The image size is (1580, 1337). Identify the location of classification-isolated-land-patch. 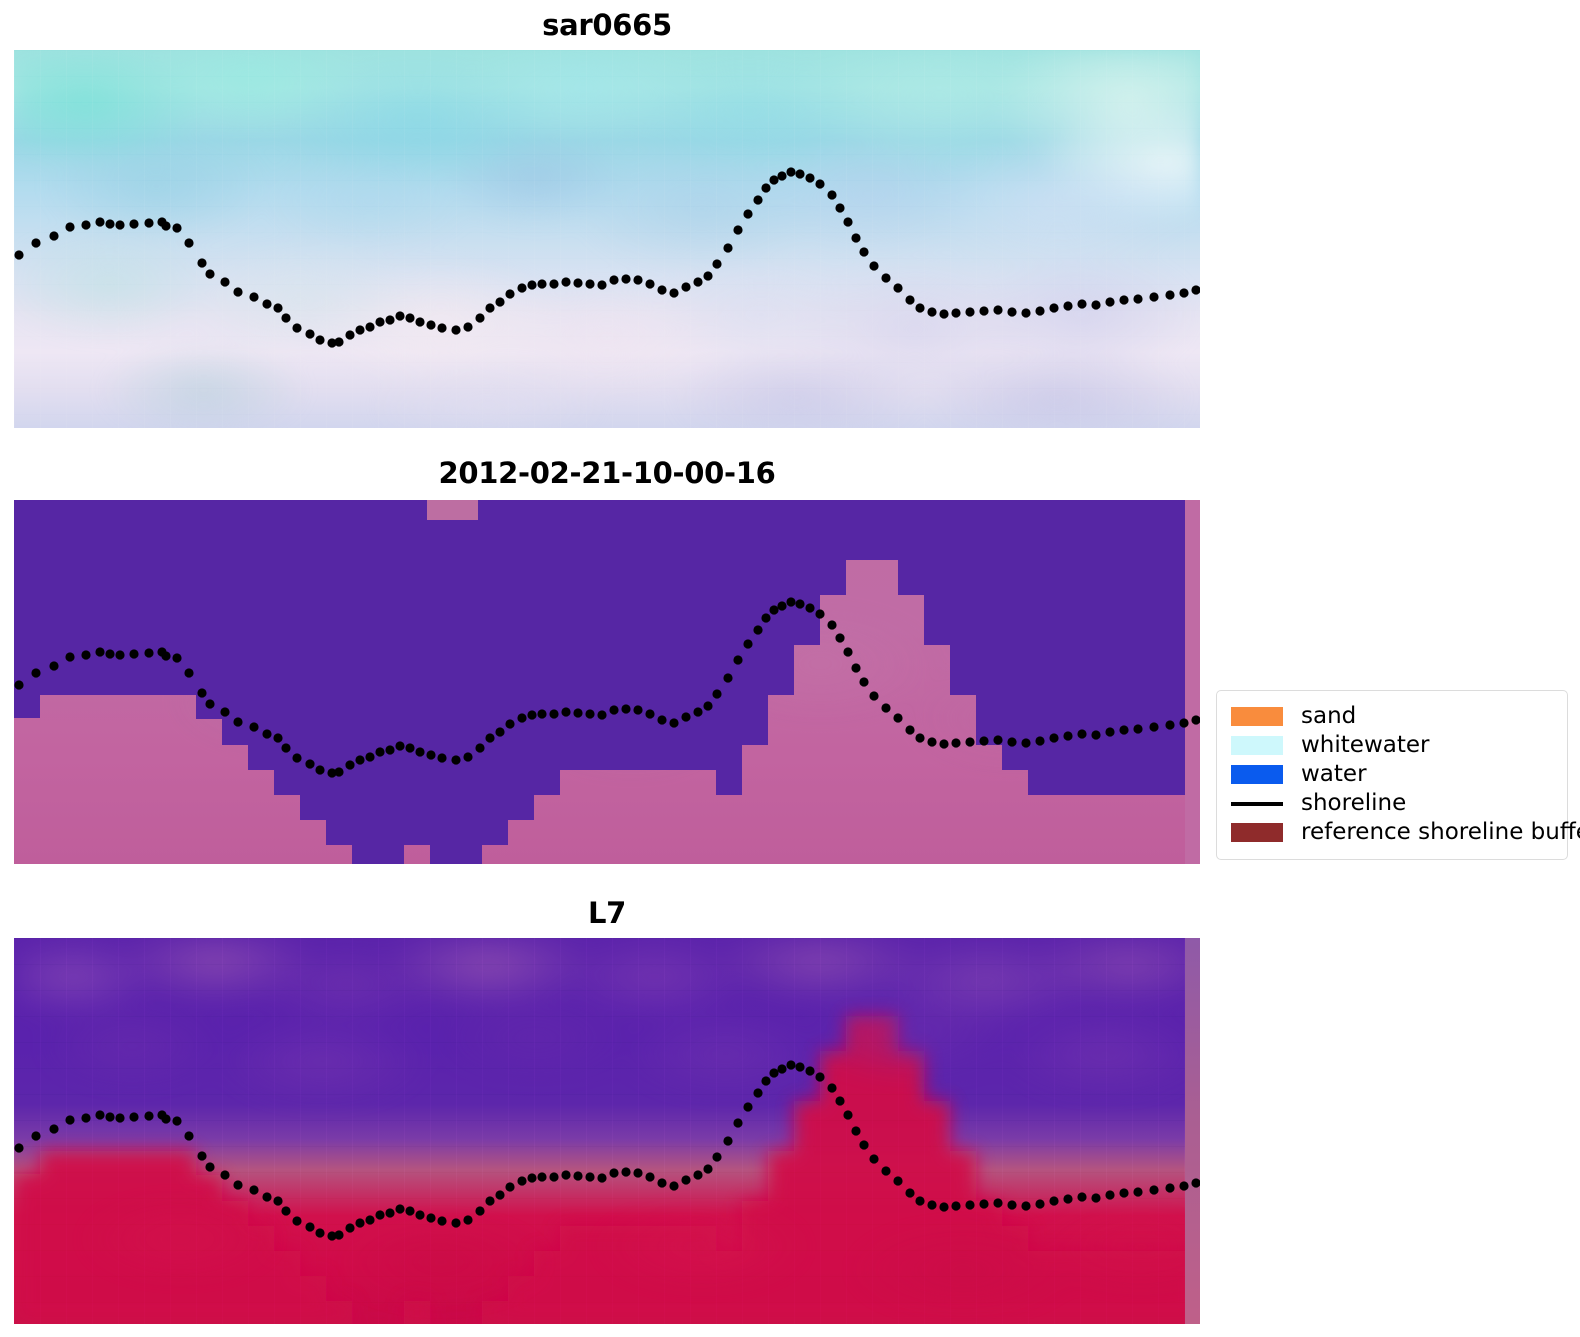
(452, 510).